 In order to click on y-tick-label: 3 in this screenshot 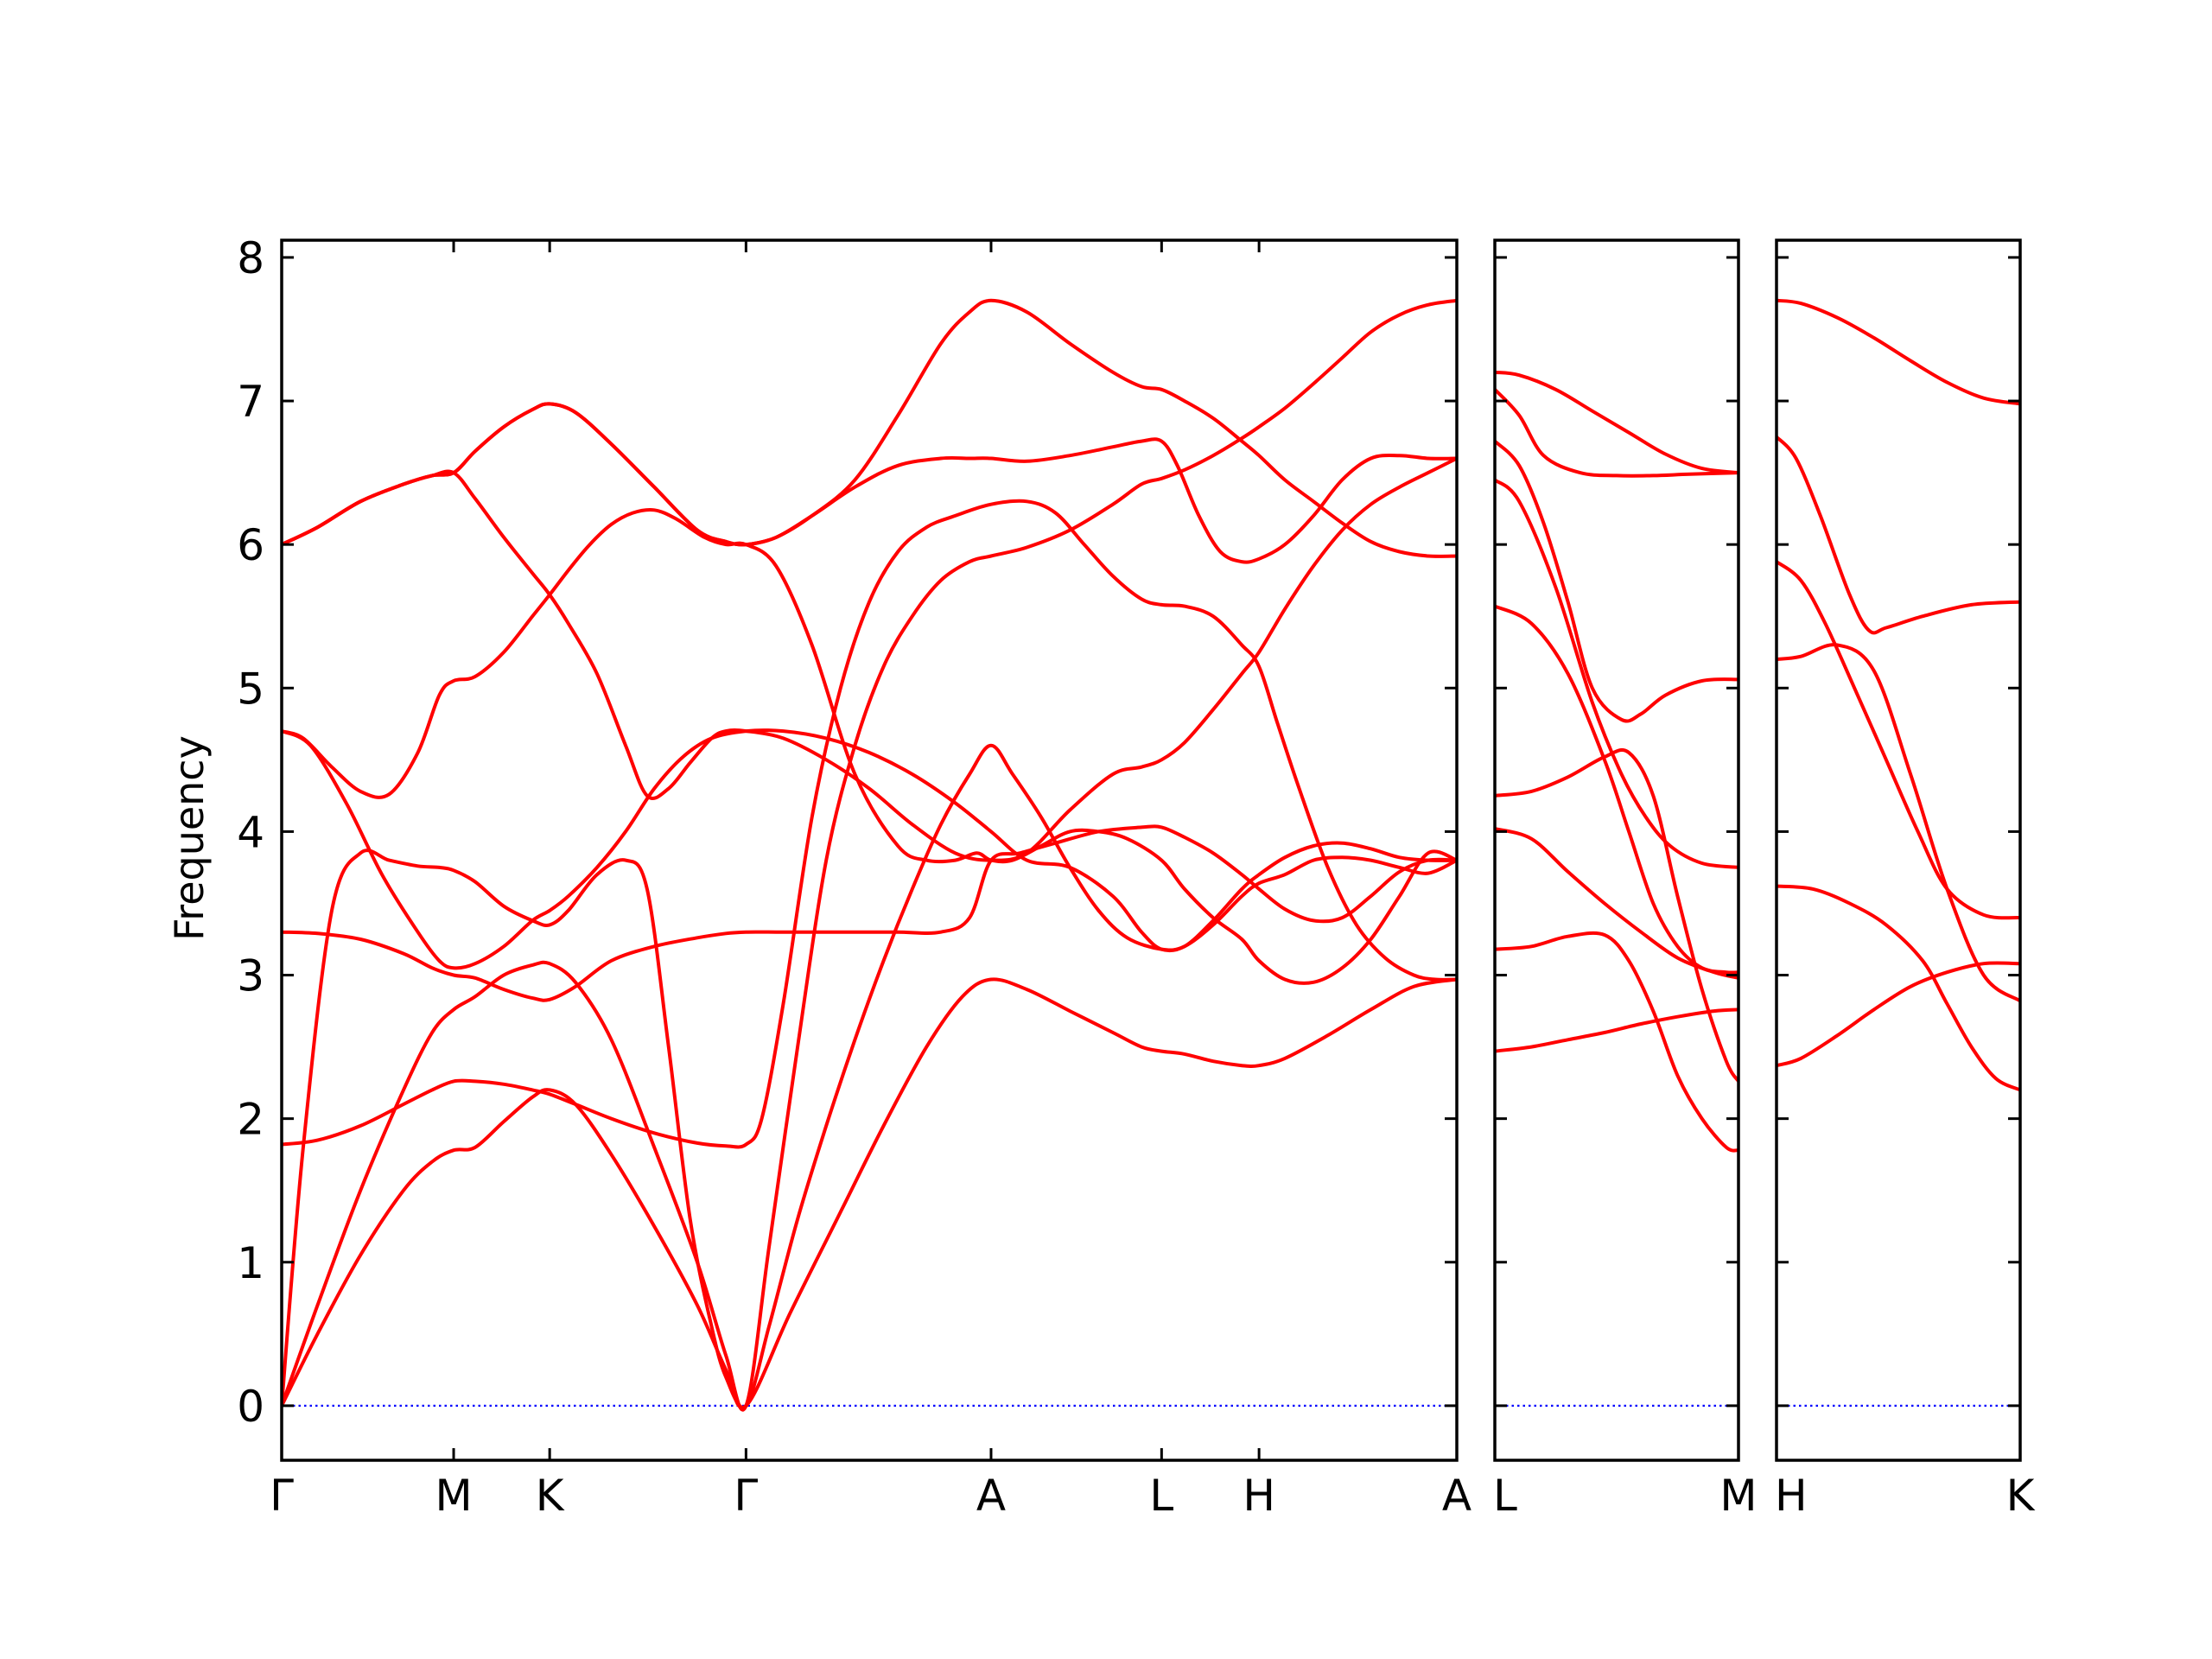, I will do `click(250, 976)`.